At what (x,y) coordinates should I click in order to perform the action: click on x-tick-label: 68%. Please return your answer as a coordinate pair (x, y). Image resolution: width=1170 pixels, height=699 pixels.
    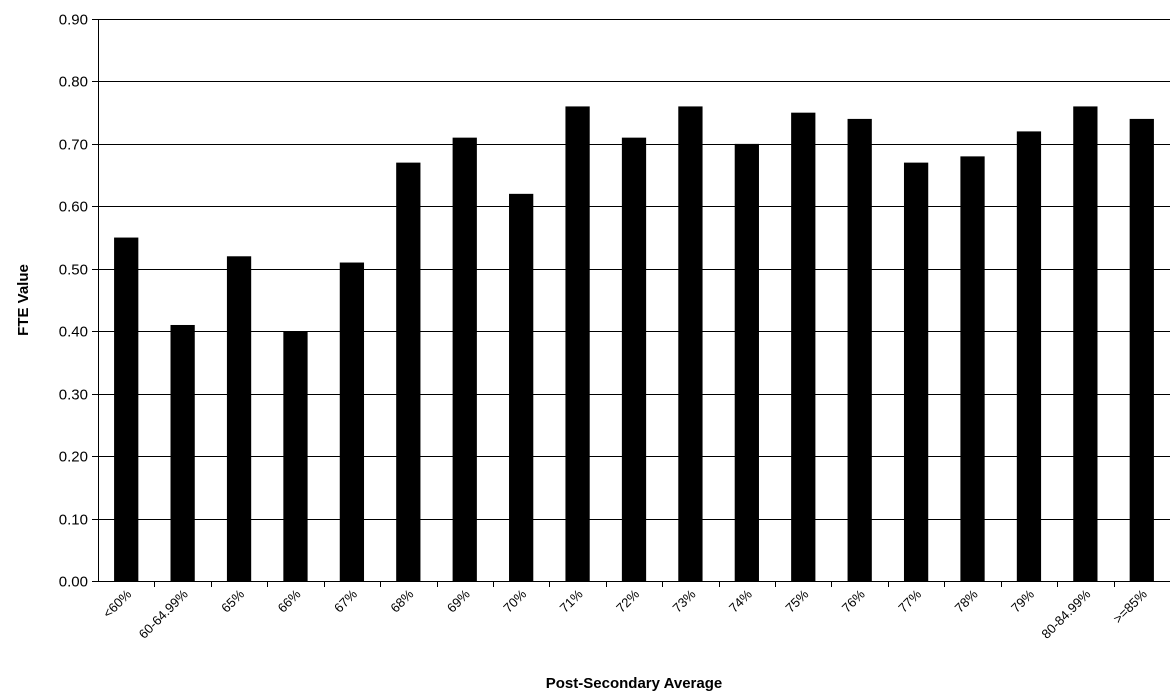
    Looking at the image, I should click on (401, 600).